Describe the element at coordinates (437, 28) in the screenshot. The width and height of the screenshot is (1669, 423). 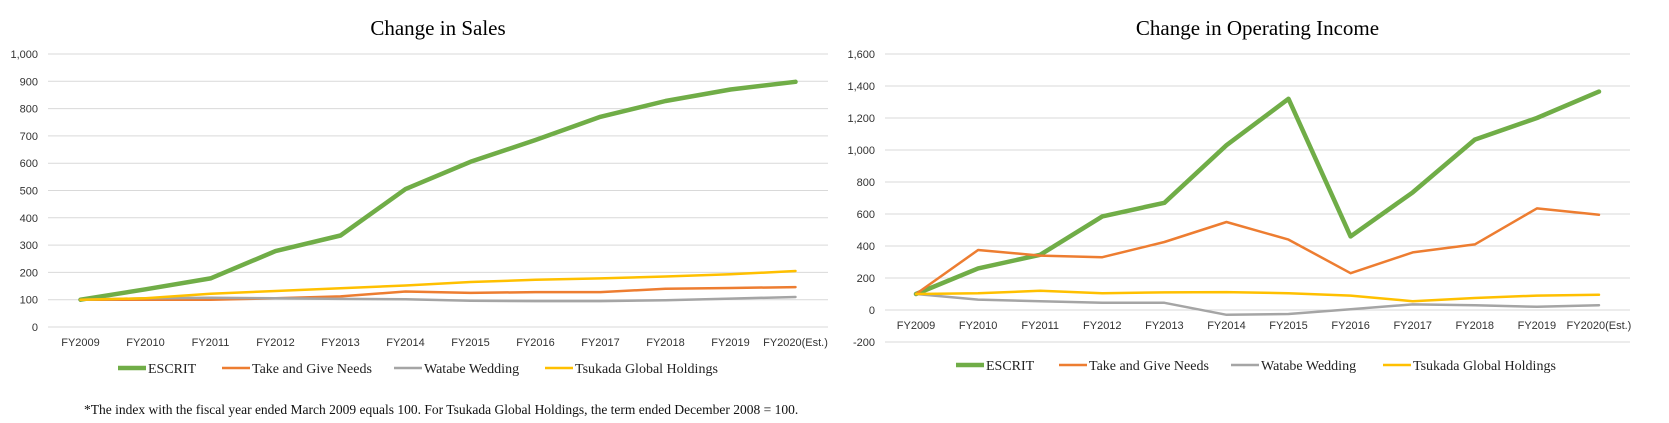
I see `chart-title: Change in Sales` at that location.